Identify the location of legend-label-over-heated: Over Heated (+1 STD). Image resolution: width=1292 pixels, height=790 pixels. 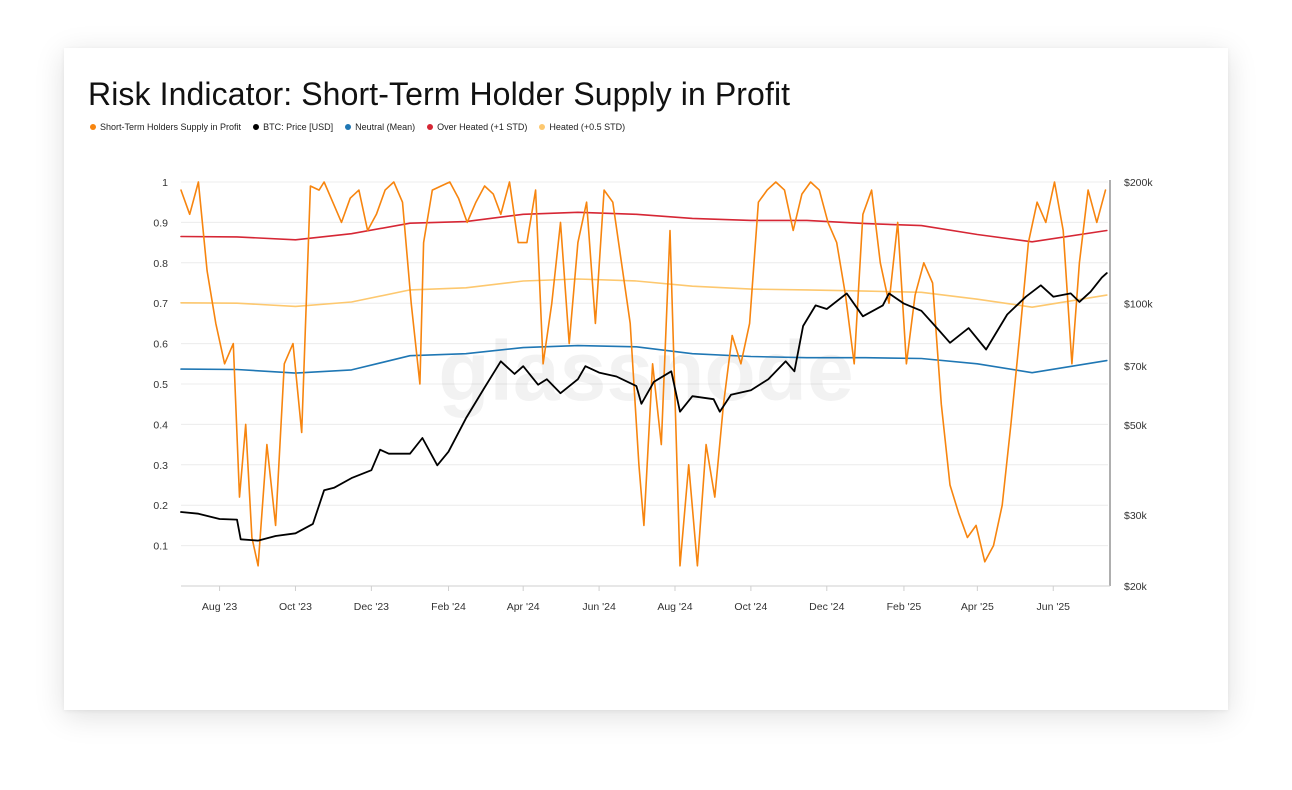
(482, 127).